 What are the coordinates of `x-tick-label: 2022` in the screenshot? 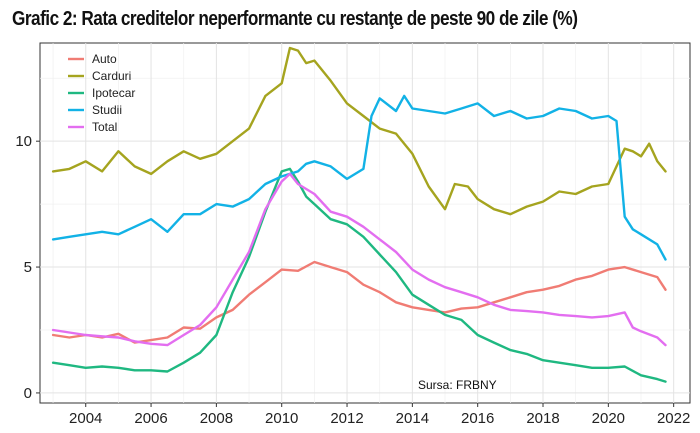 It's located at (673, 418).